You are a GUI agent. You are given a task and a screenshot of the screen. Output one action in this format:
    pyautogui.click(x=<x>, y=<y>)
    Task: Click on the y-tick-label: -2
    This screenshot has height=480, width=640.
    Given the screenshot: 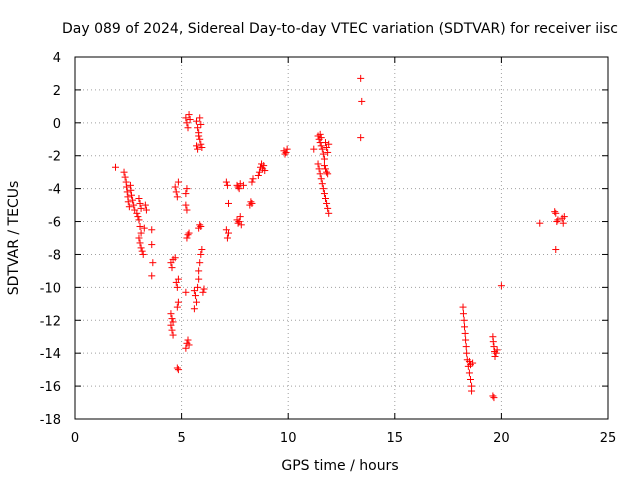 What is the action you would take?
    pyautogui.click(x=54, y=157)
    